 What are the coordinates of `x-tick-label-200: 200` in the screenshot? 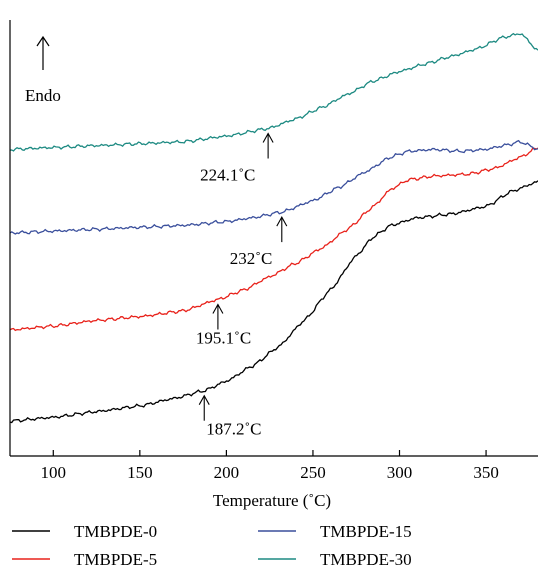 It's located at (227, 472).